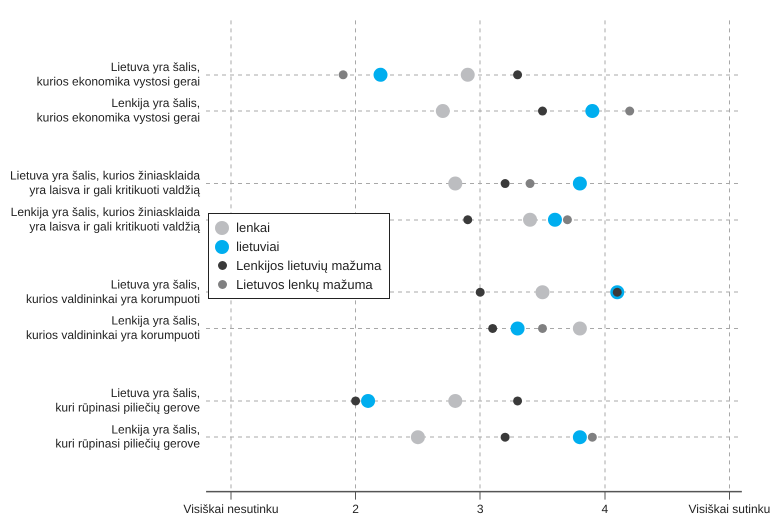 This screenshot has width=774, height=524. Describe the element at coordinates (105, 219) in the screenshot. I see `y-tick-label: Lenkija yra šalis, kurios žiniasklaida yra laisva ir gali kritikuoti valdžią` at that location.